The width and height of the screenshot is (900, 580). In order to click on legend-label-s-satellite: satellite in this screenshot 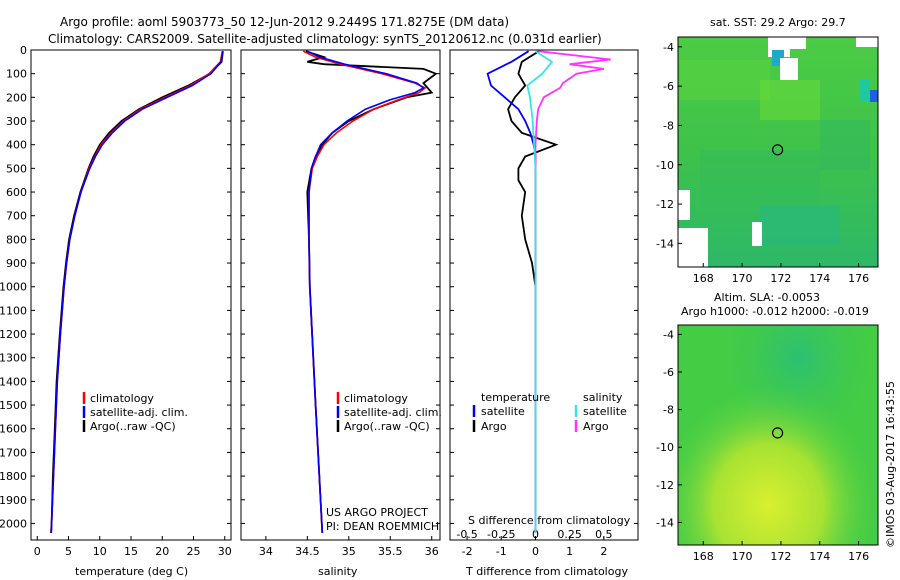, I will do `click(605, 411)`.